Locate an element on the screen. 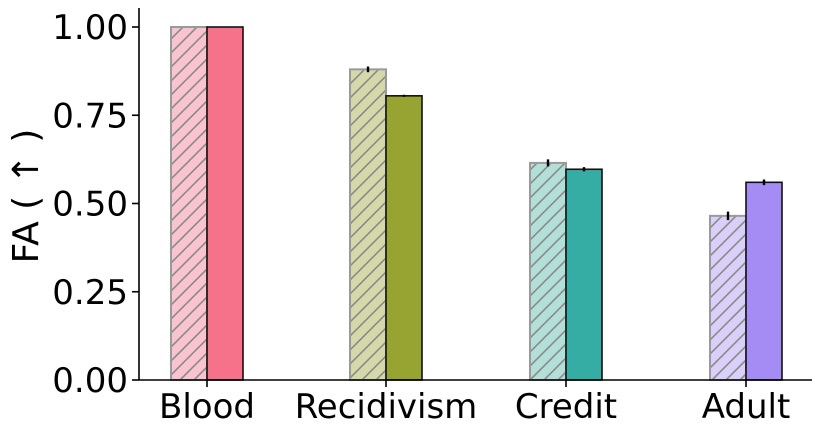  y-tick-label: 0.00 is located at coordinates (90, 381).